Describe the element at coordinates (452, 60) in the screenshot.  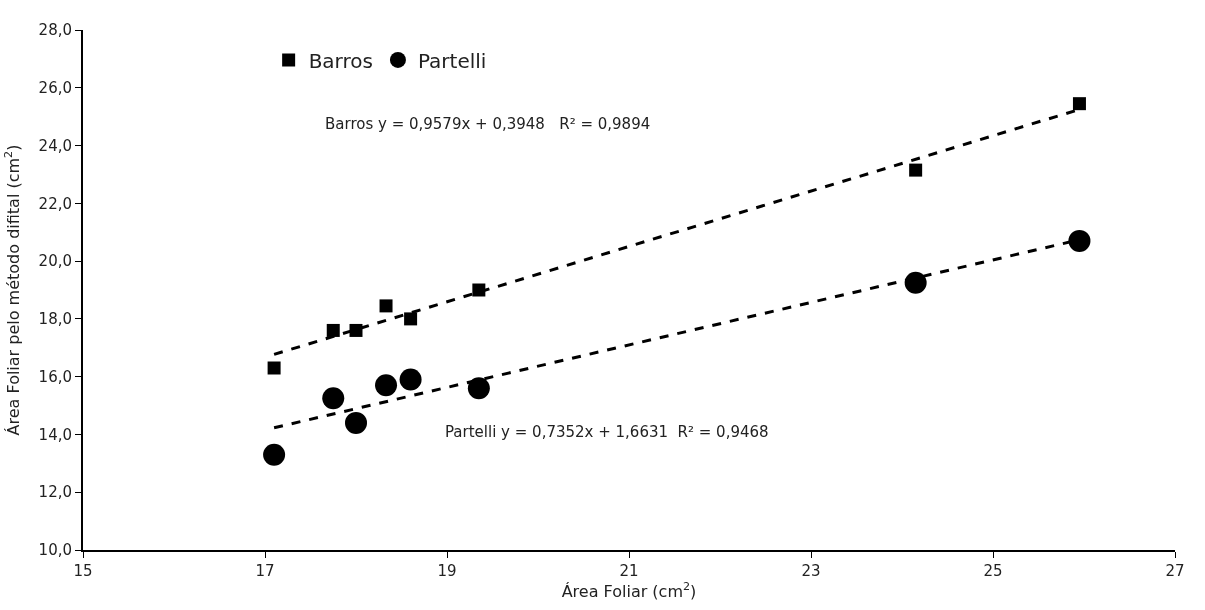
I see `legend-label: Partelli` at that location.